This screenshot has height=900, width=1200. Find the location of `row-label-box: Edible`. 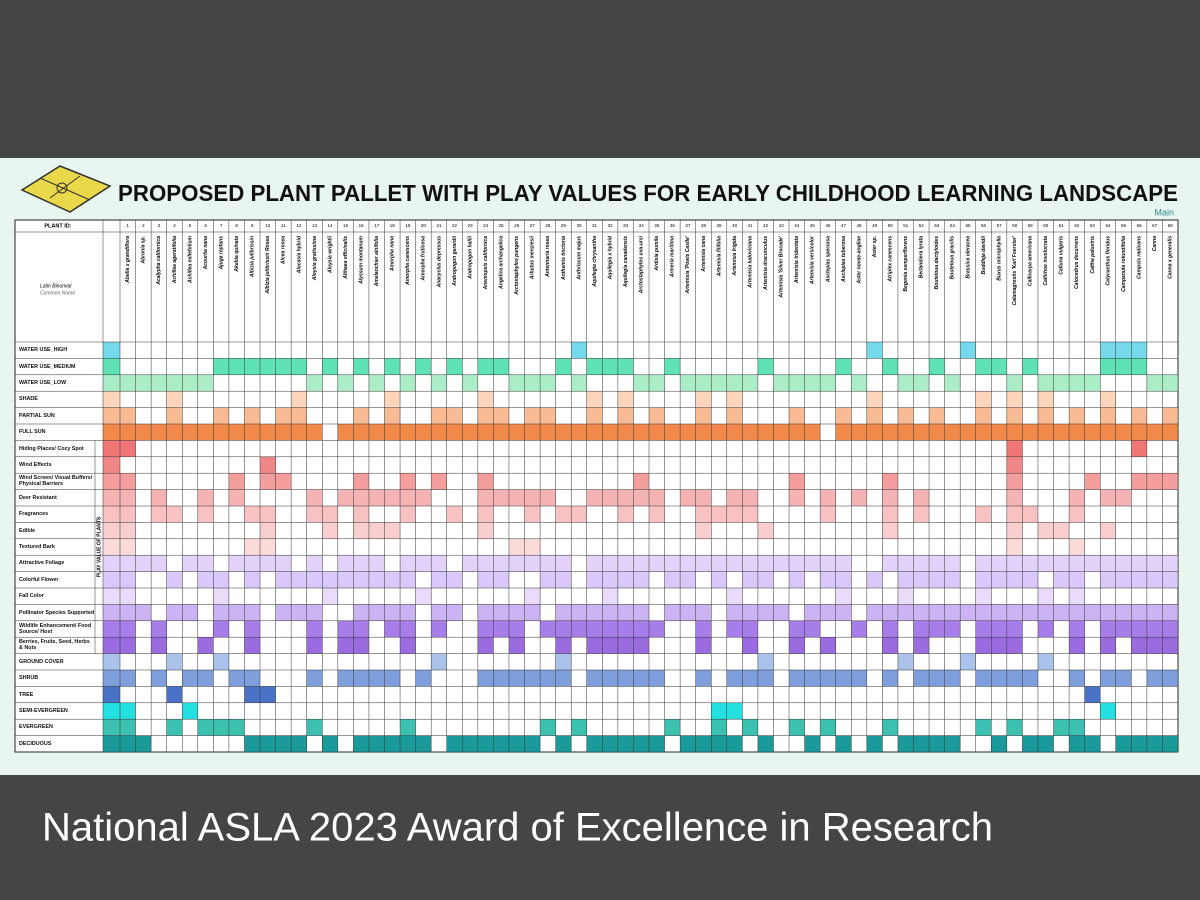

row-label-box: Edible is located at coordinates (27, 531).